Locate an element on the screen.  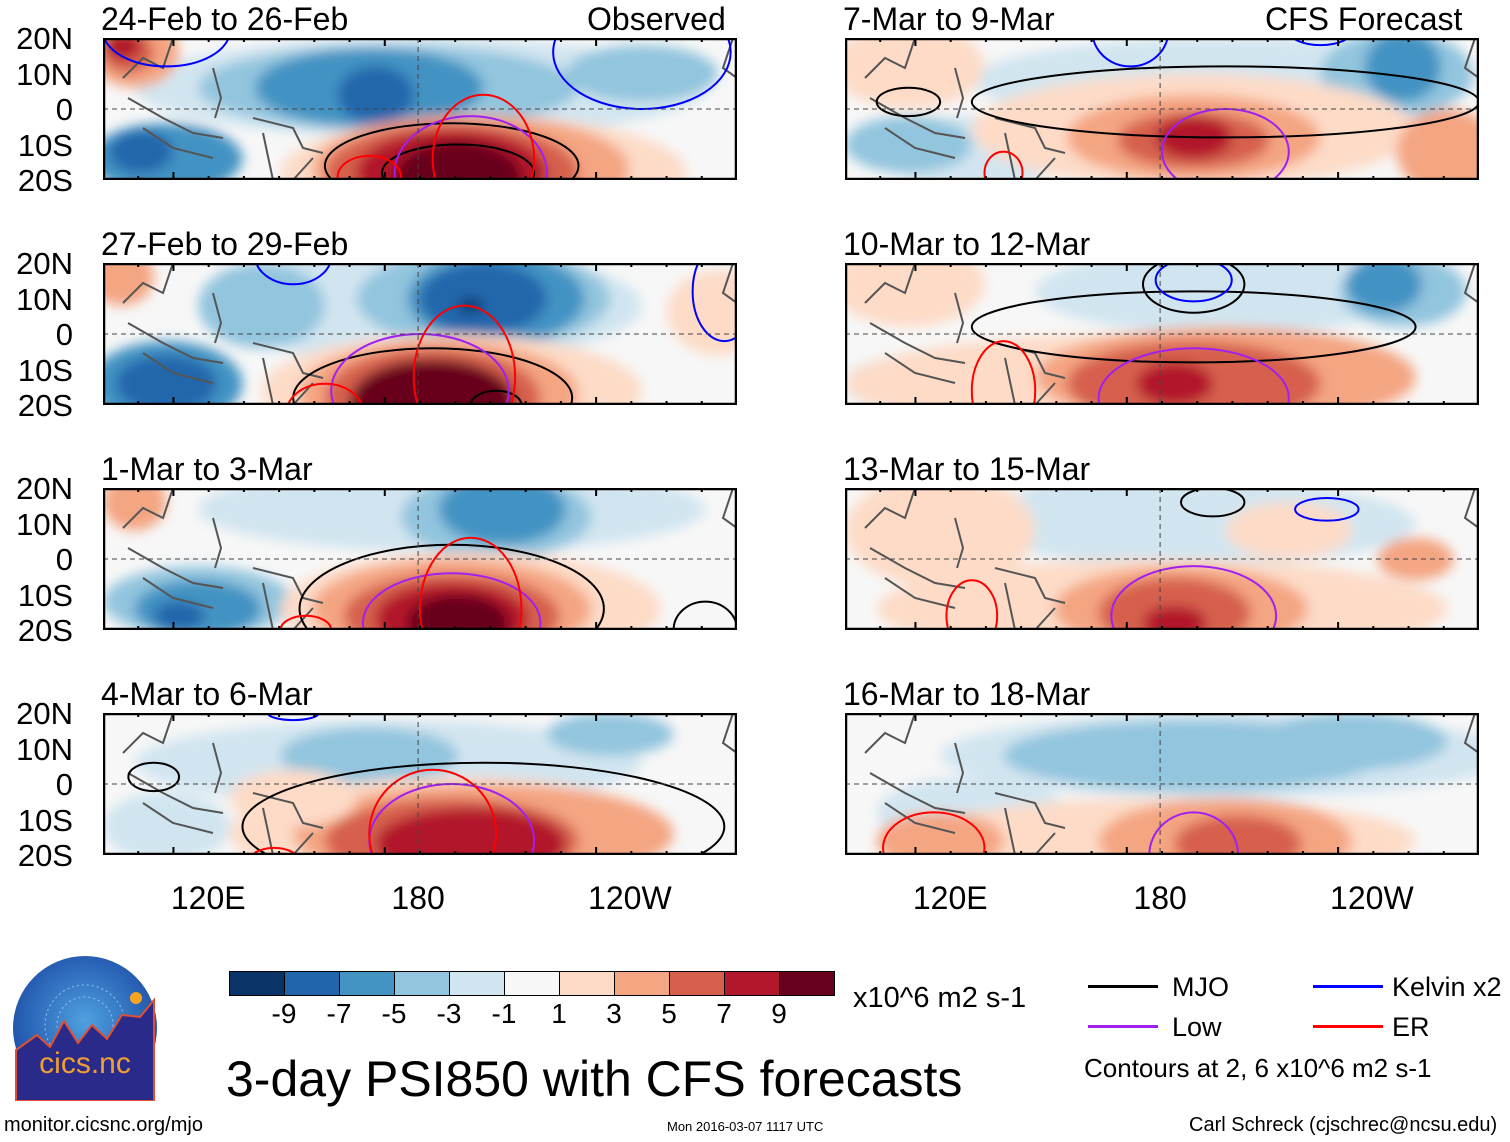
legend-er-line is located at coordinates (1348, 1026).